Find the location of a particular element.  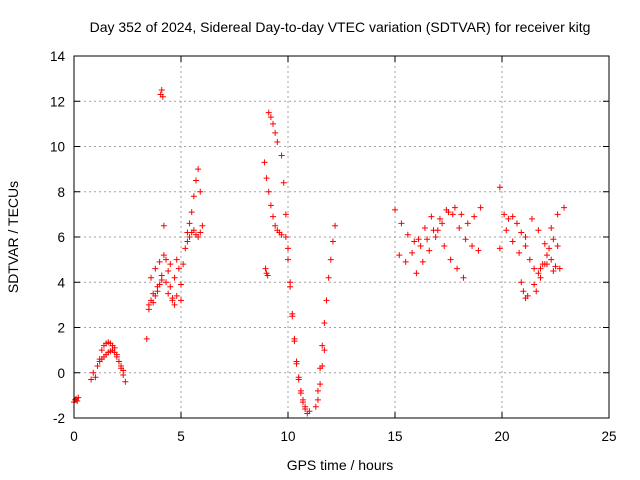

series-seg-early is located at coordinates (76, 400).